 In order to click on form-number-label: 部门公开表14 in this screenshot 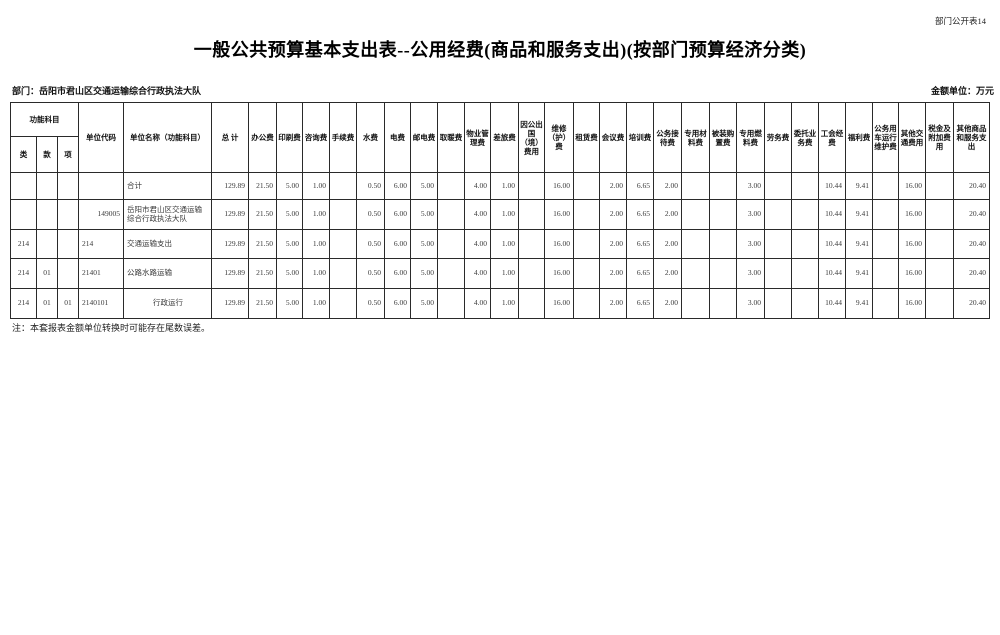, I will do `click(960, 21)`.